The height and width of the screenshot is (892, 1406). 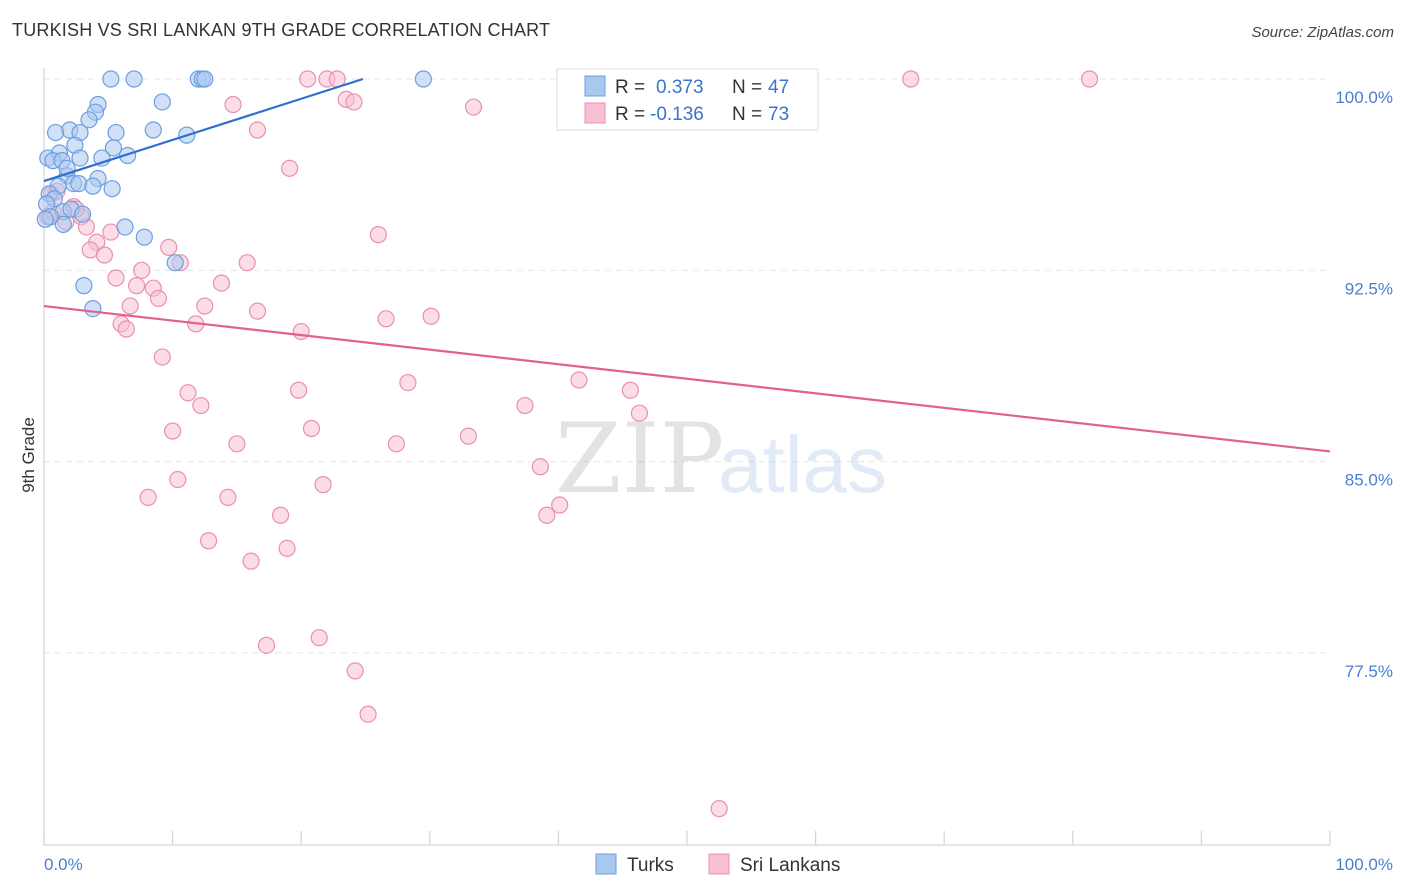 I want to click on x-tick-label-max: 100.0%, so click(x=1364, y=864).